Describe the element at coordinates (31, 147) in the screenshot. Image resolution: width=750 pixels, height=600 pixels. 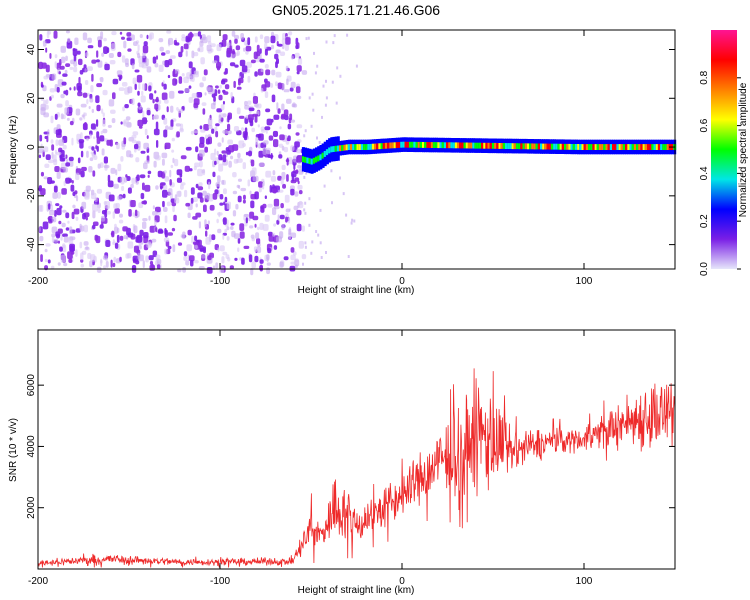
I see `y-tick-label: 0` at that location.